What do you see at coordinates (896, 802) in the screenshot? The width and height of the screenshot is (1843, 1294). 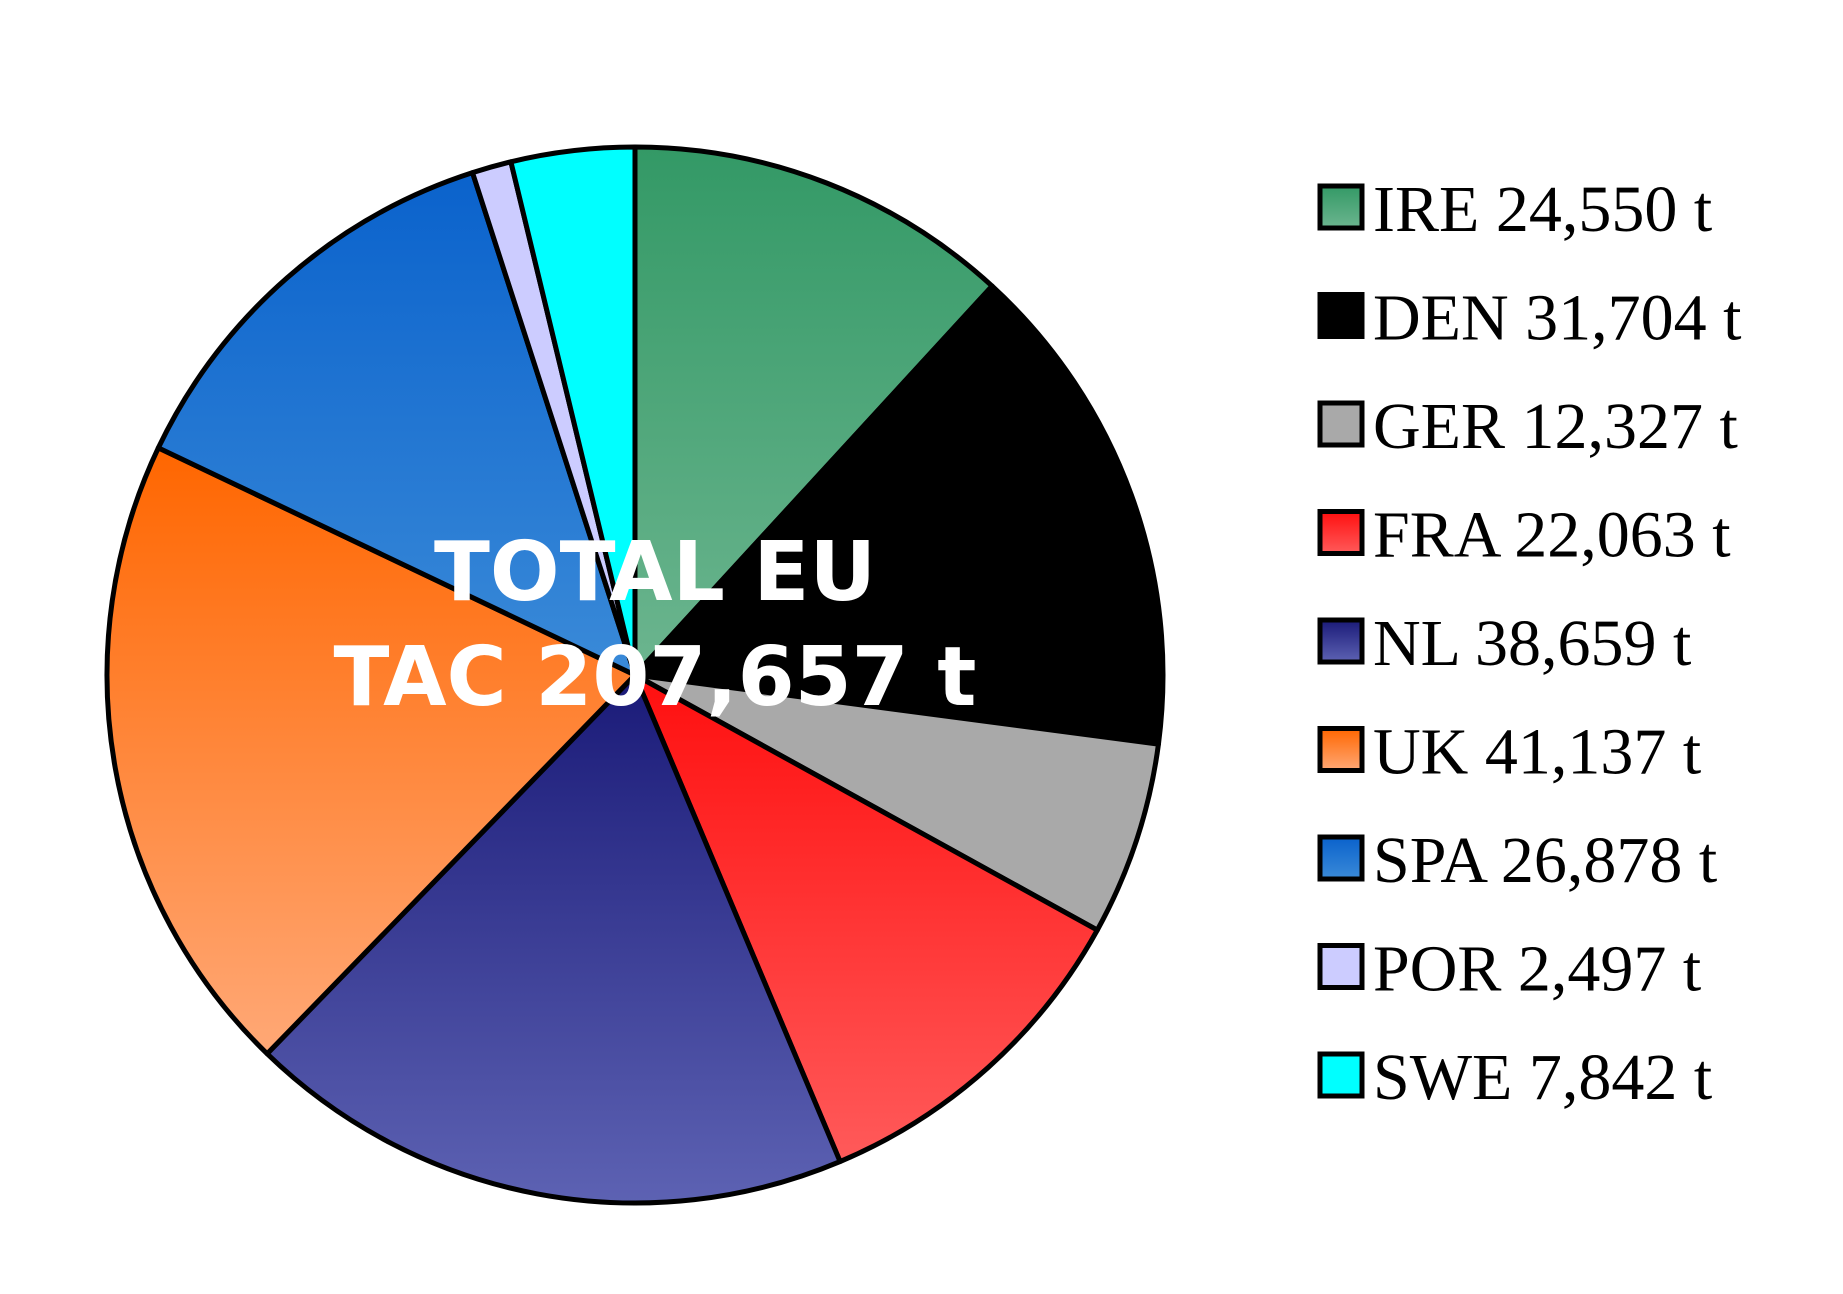 I see `pie-slice-ger` at bounding box center [896, 802].